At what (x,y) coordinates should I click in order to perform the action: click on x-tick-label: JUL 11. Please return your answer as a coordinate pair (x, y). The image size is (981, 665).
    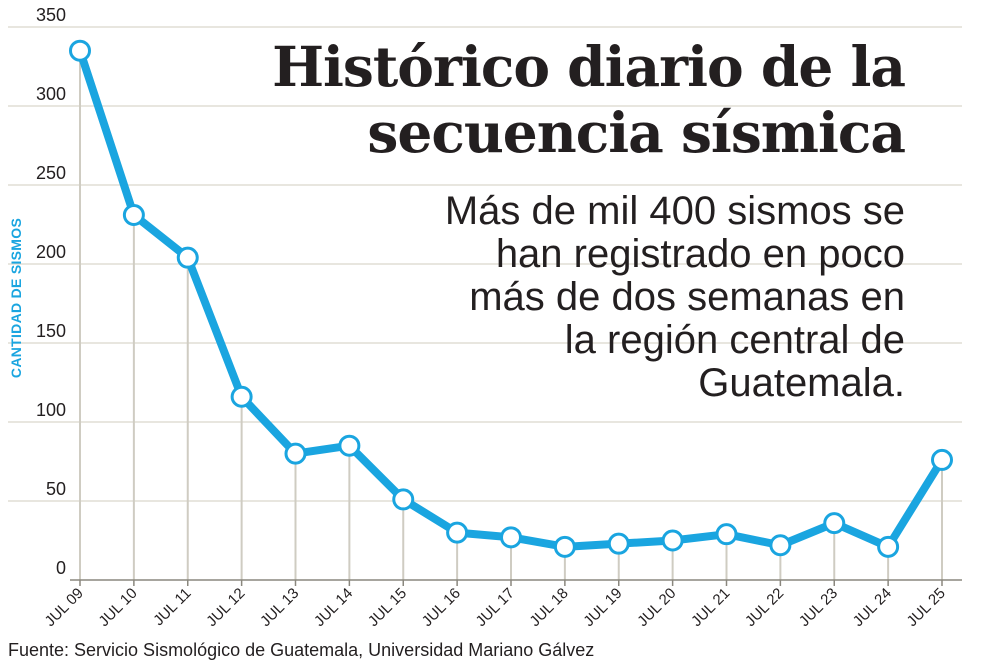
    Looking at the image, I should click on (172, 607).